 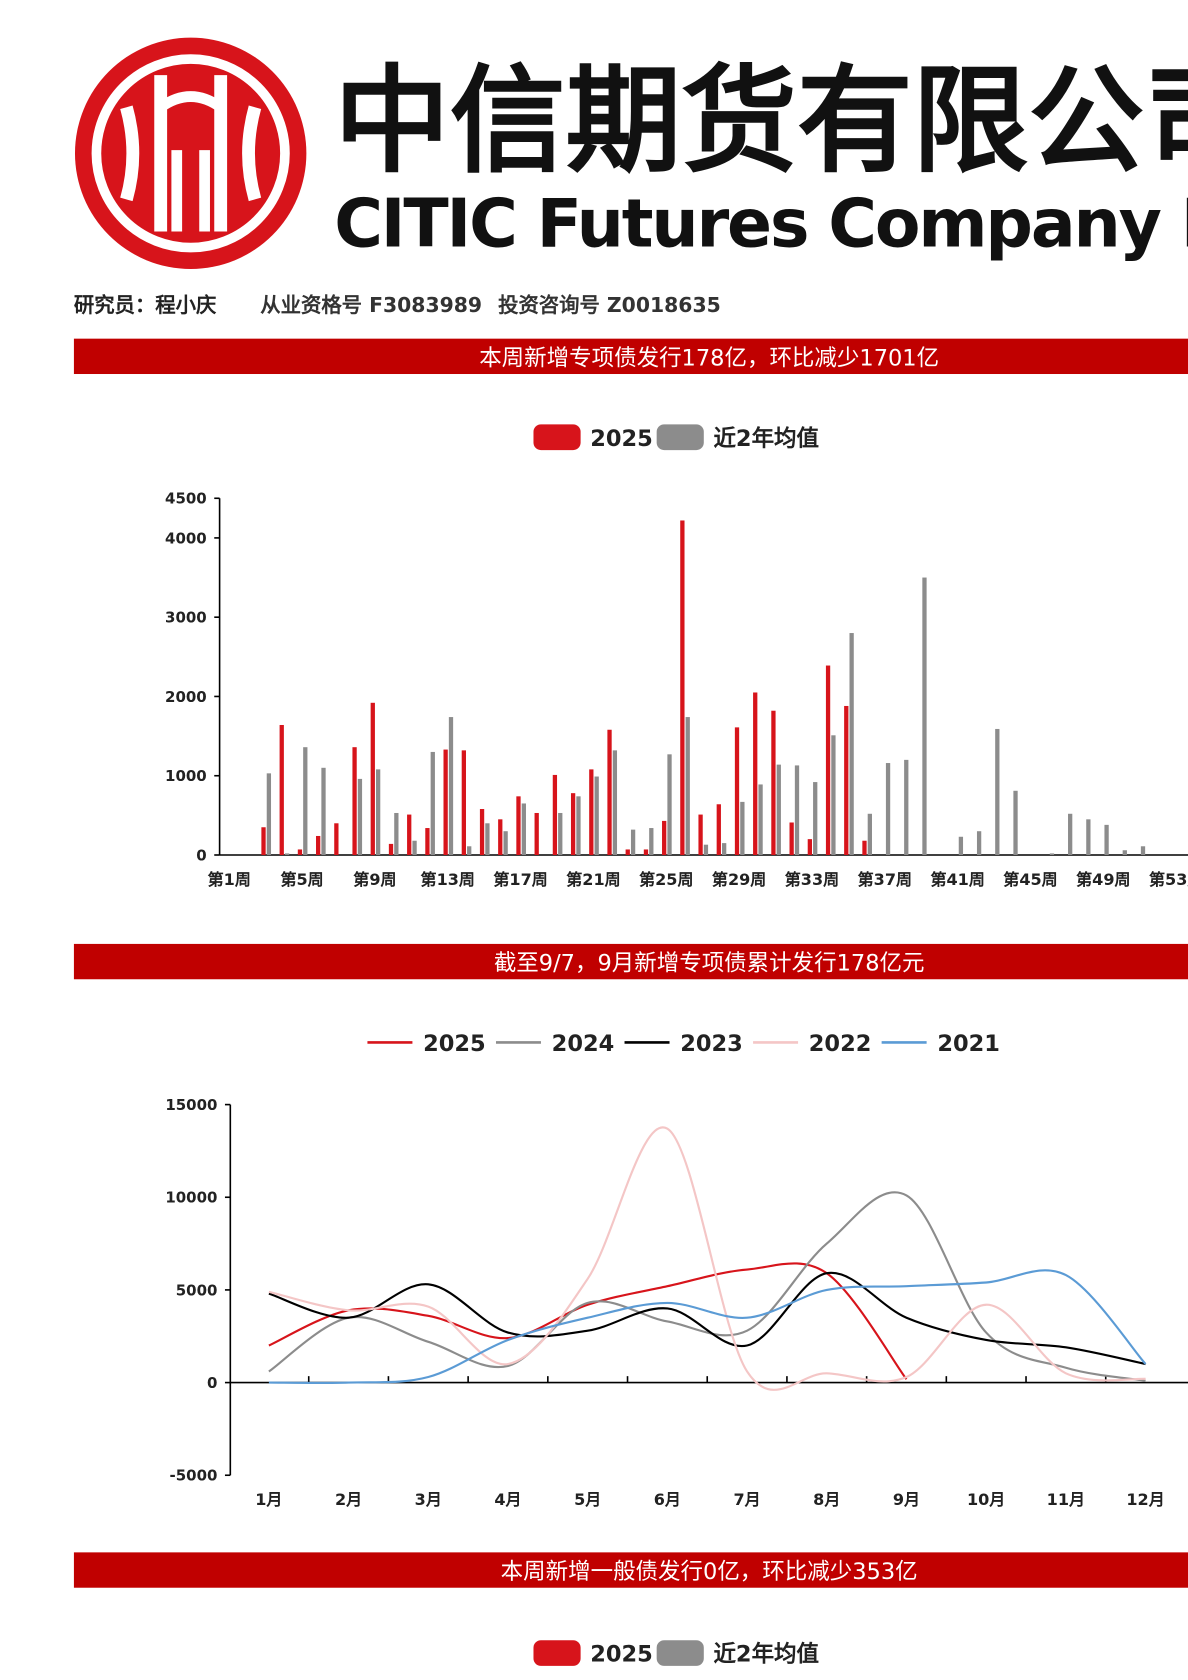 What do you see at coordinates (191, 1105) in the screenshot?
I see `y-tick-label: 15000` at bounding box center [191, 1105].